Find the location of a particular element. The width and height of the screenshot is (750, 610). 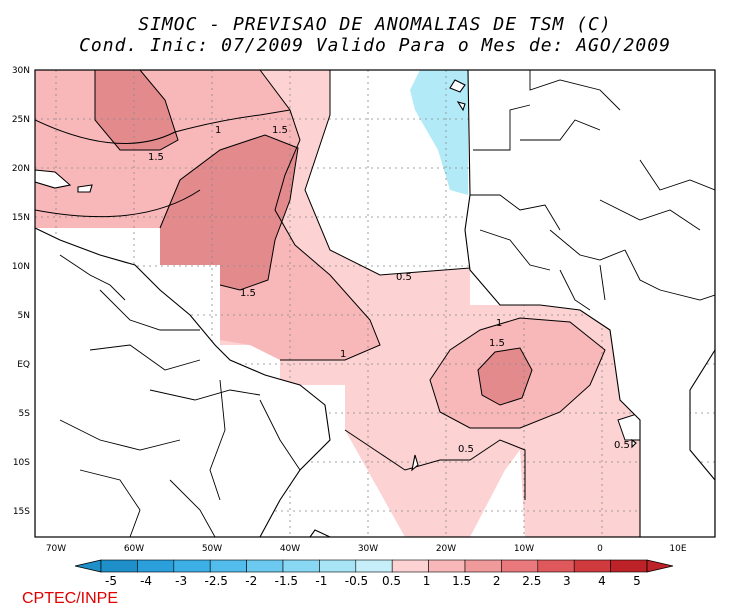

lat-label: EQ is located at coordinates (23, 365).